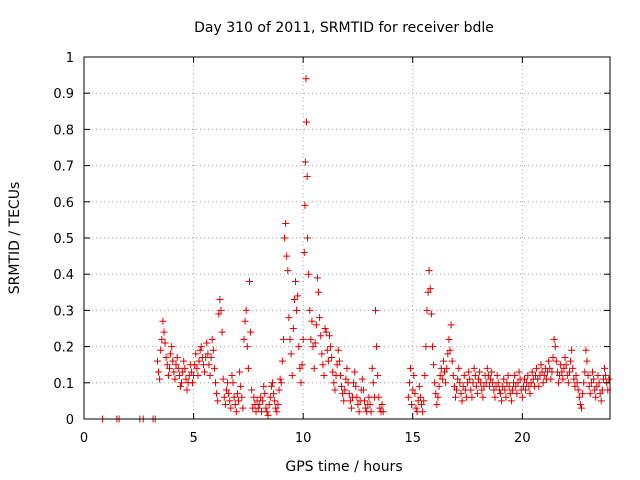 The height and width of the screenshot is (480, 640). I want to click on x-axis-label: GPS time / hours, so click(343, 467).